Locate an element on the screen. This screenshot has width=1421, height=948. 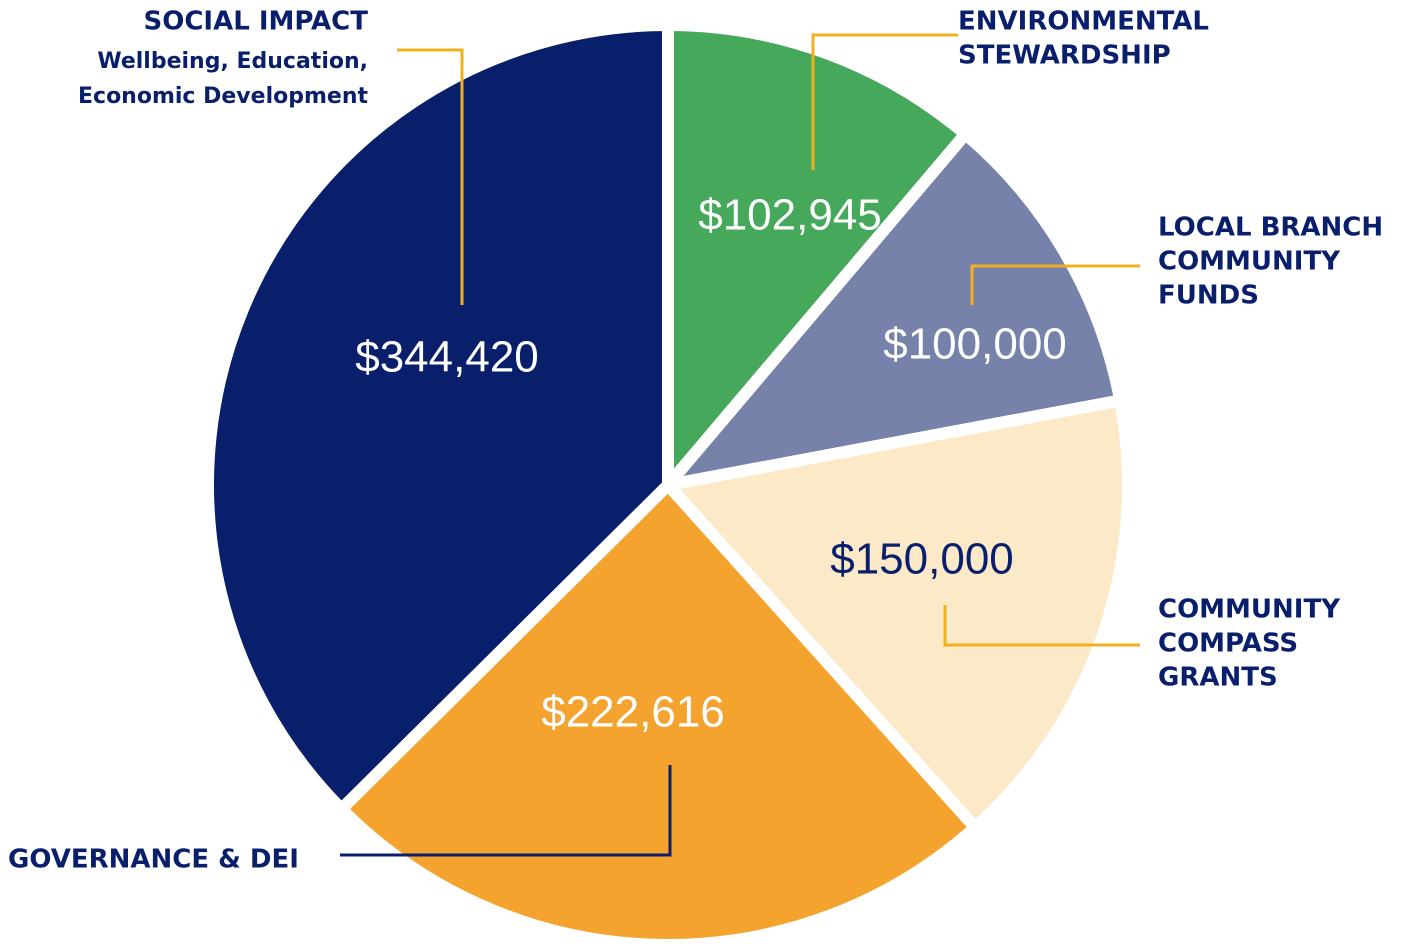
category-label: GRANTS is located at coordinates (1218, 678).